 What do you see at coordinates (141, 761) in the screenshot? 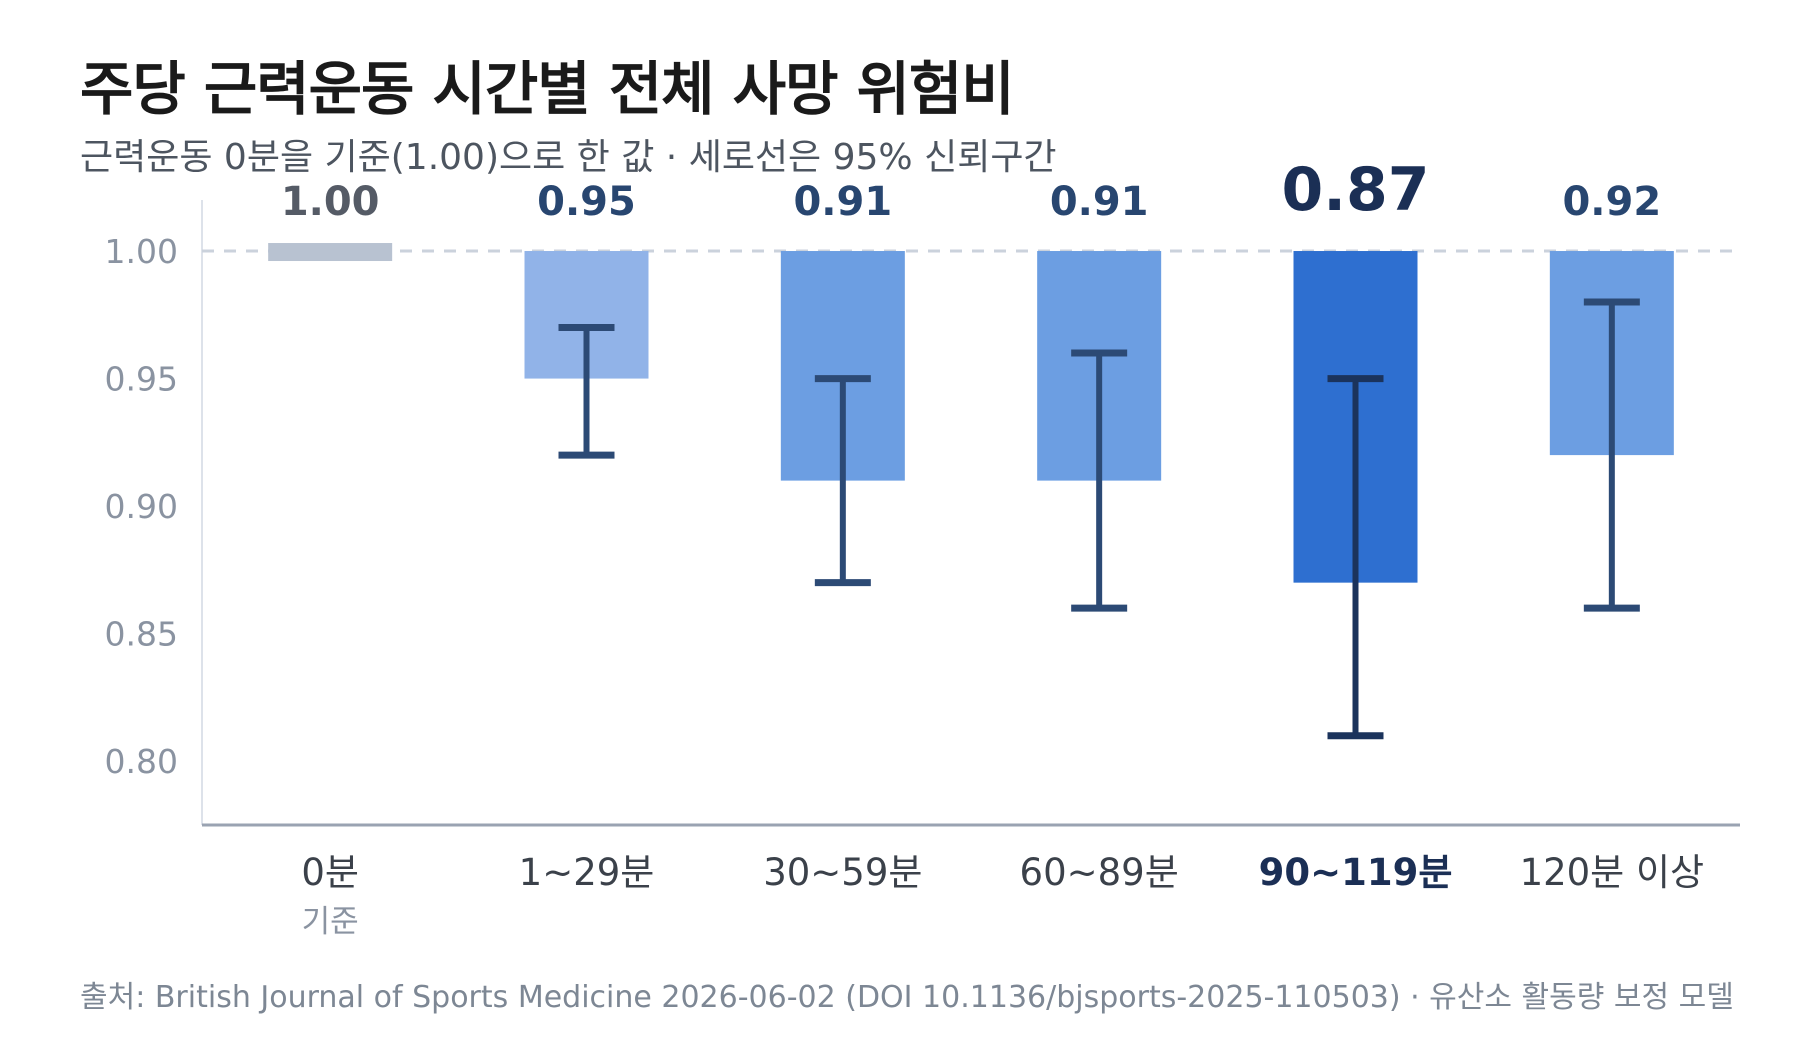
I see `y-tick-label: 0.80` at bounding box center [141, 761].